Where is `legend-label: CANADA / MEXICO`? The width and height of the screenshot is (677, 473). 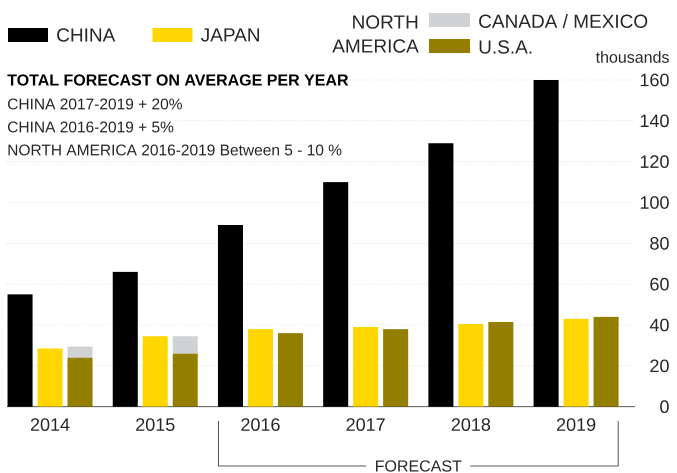 legend-label: CANADA / MEXICO is located at coordinates (563, 21).